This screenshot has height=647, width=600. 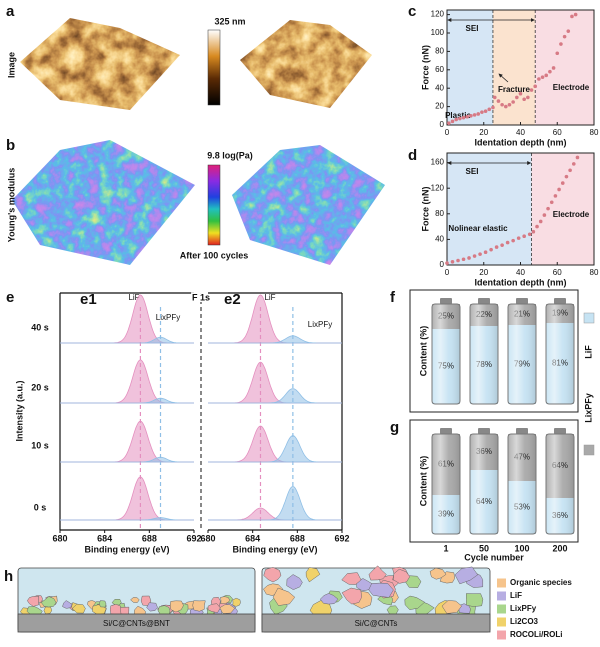 What do you see at coordinates (103, 202) in the screenshot?
I see `afm-modulus-image` at bounding box center [103, 202].